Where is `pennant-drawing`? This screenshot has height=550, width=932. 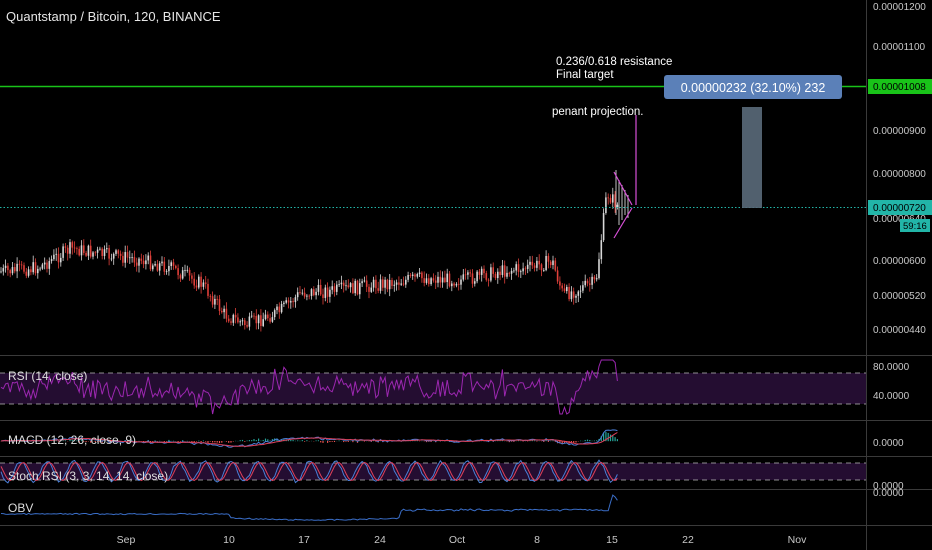
pennant-drawing is located at coordinates (625, 177).